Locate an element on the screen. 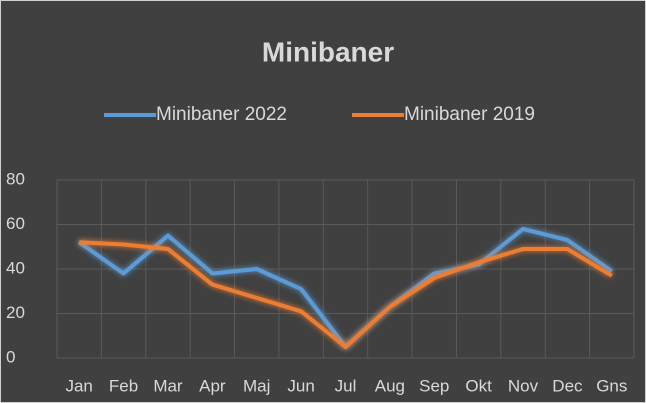 This screenshot has width=646, height=403. x-tick-label: Mar is located at coordinates (168, 385).